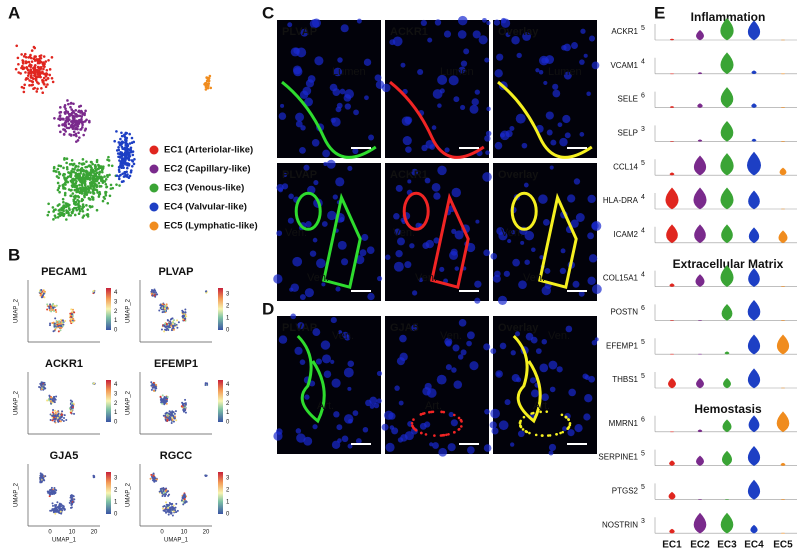 Image resolution: width=800 pixels, height=552 pixels. I want to click on colorbar-tick: 1, so click(228, 413).